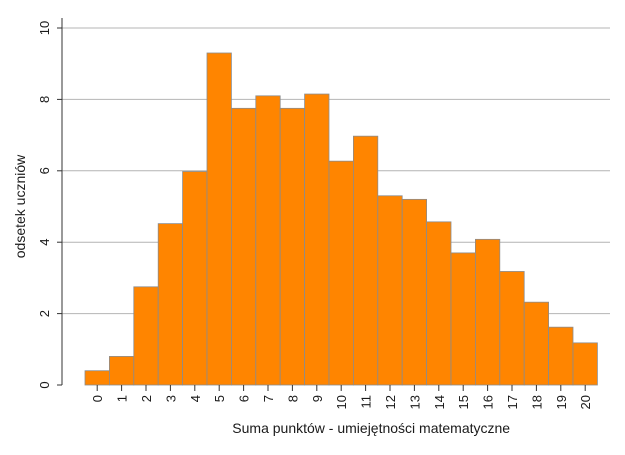  I want to click on x-tick-label-10: 10, so click(341, 402).